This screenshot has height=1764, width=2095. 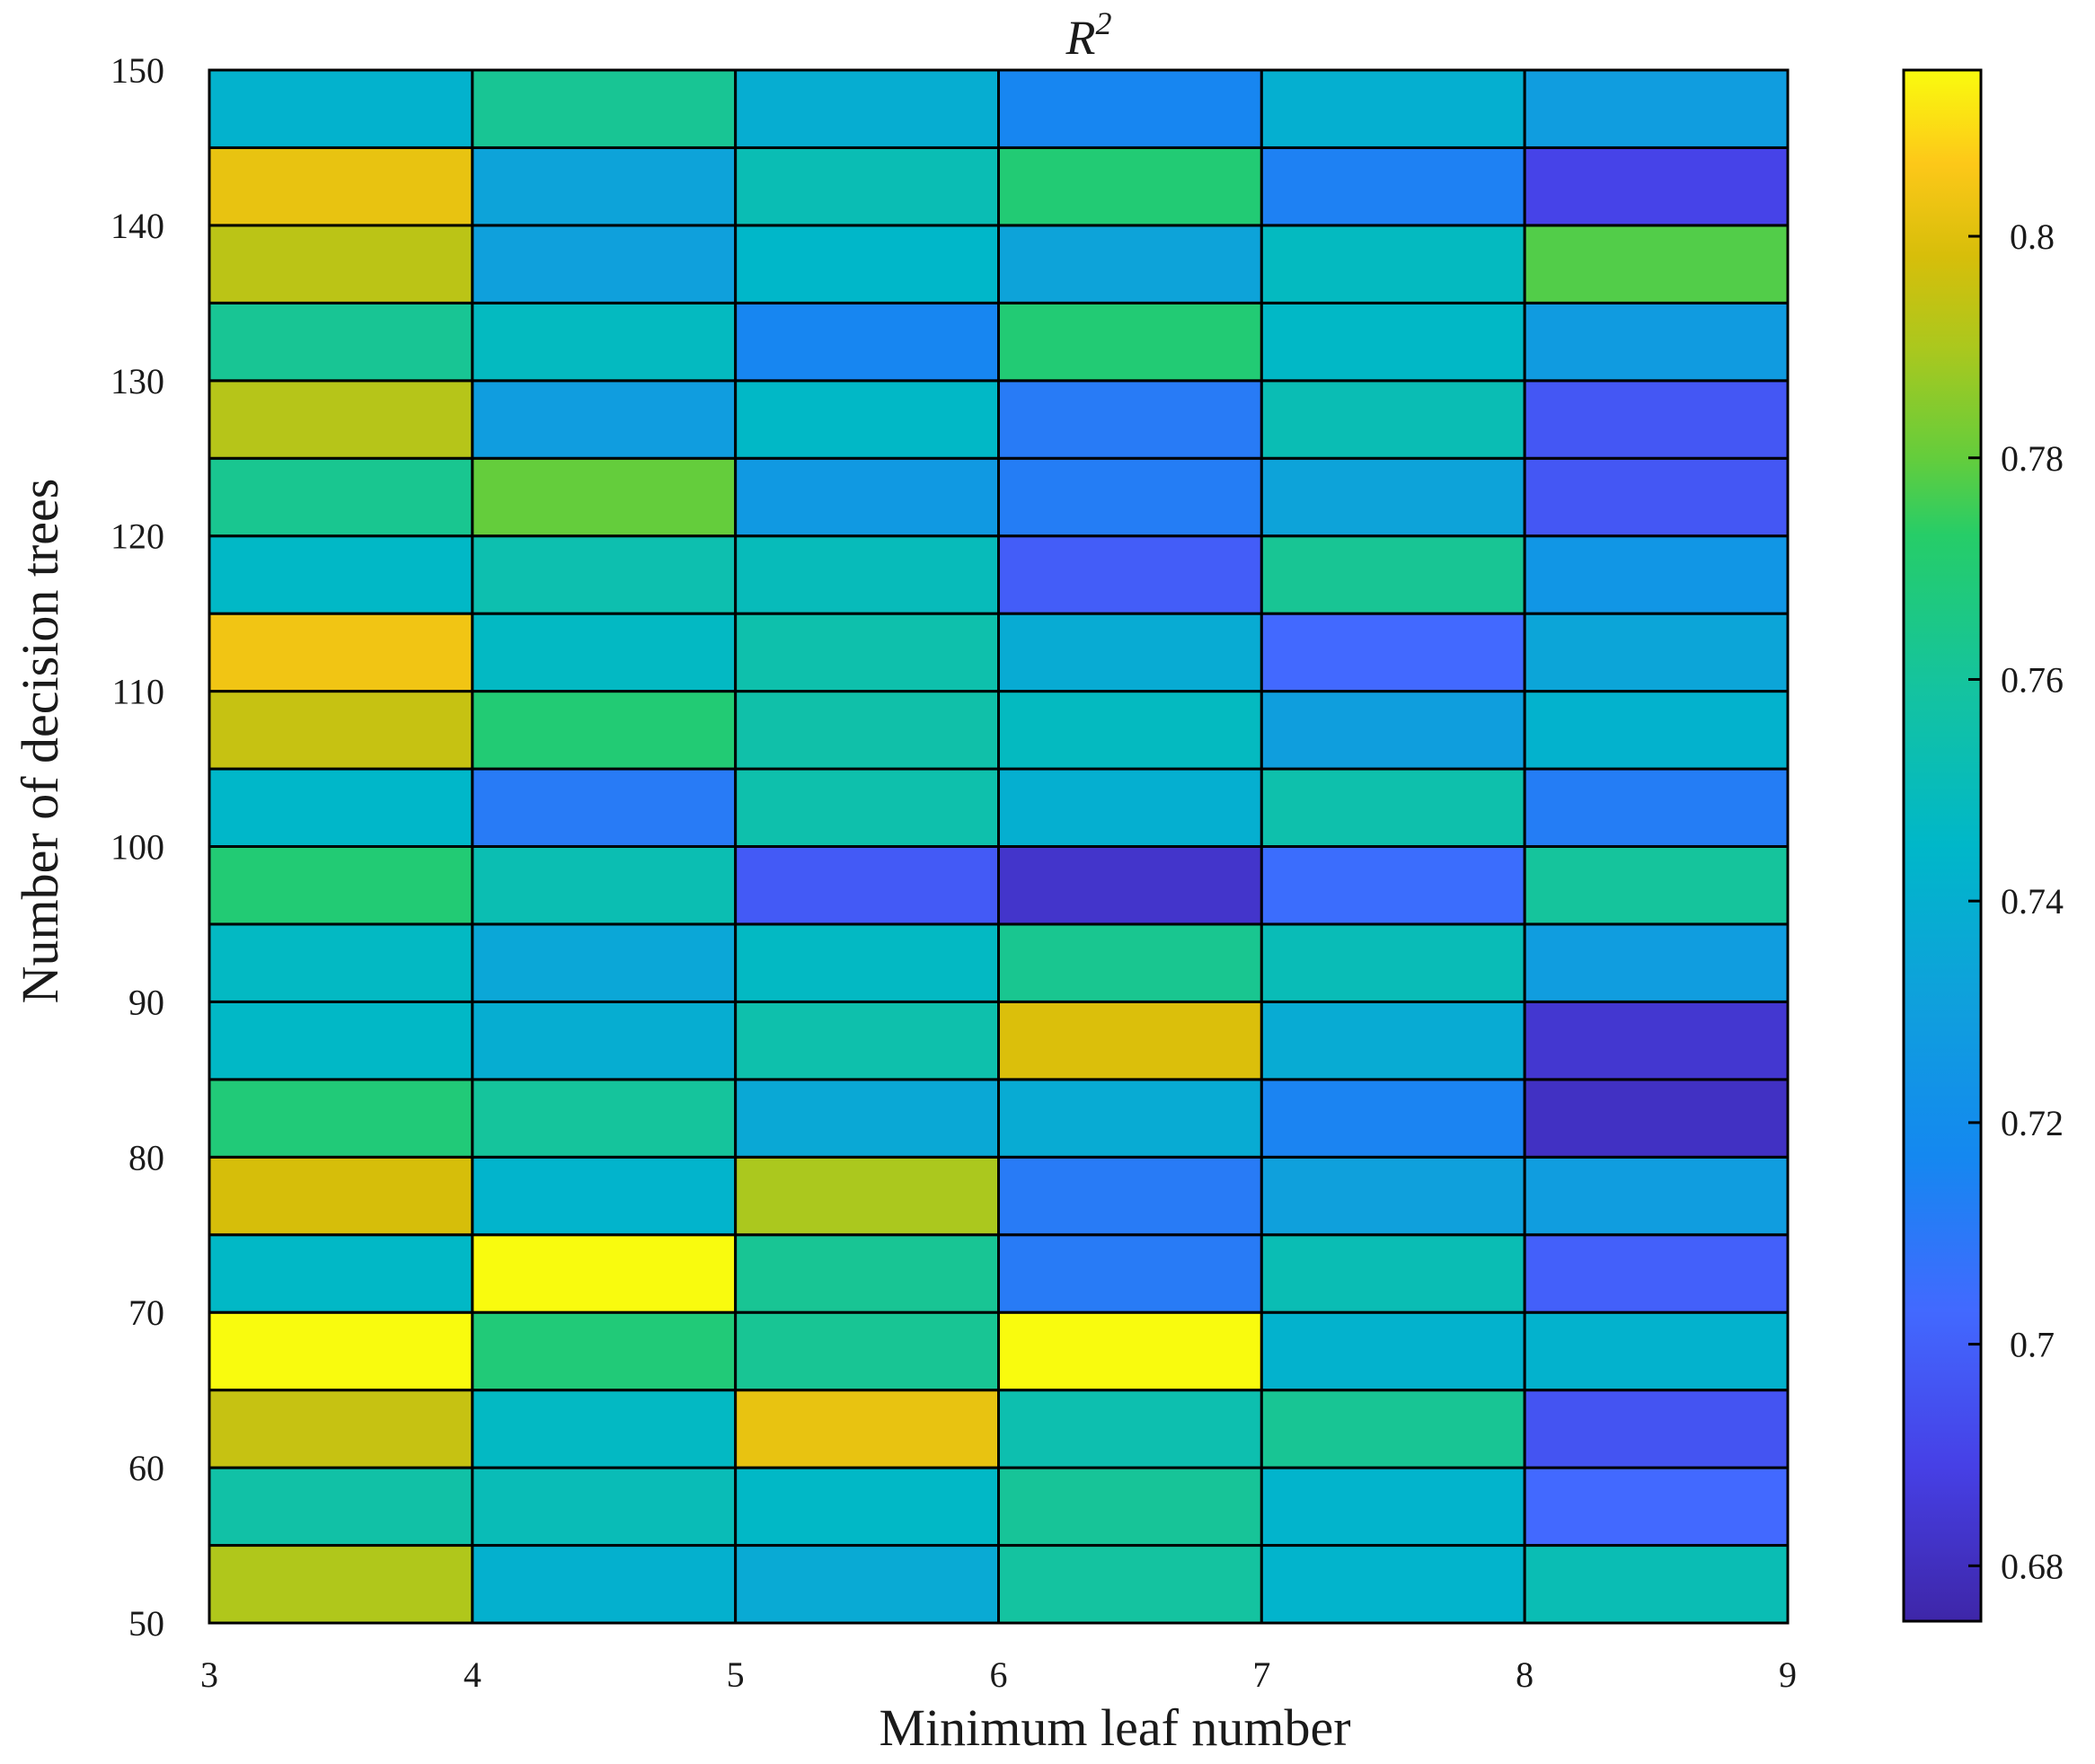 I want to click on colorbar-tick-label: 0.8, so click(x=2032, y=236).